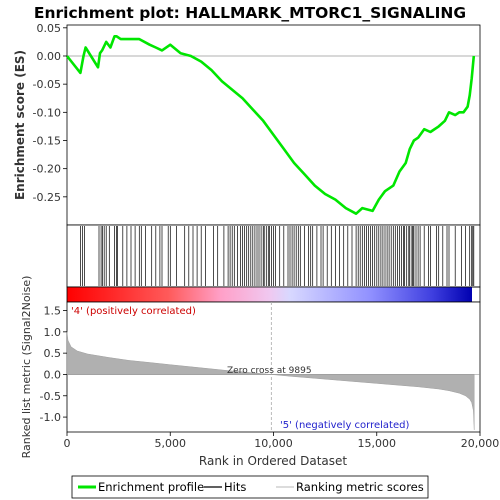  Describe the element at coordinates (273, 443) in the screenshot. I see `rank-xtick-label: 10,000` at that location.